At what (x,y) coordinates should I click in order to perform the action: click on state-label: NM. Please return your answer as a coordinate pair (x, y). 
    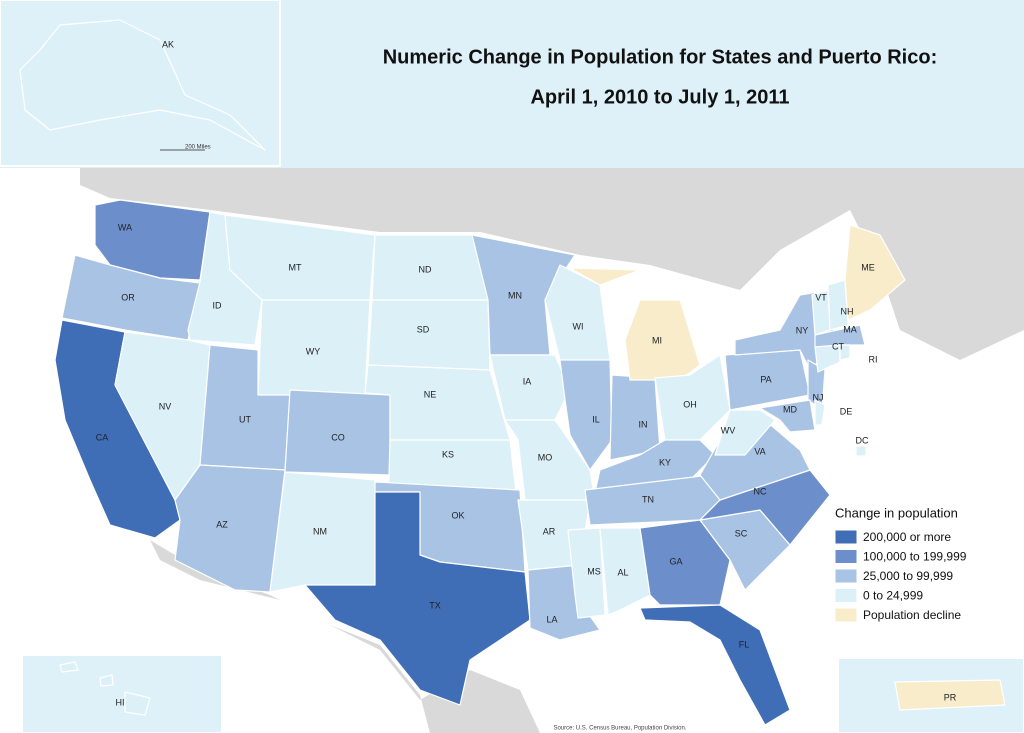
    Looking at the image, I should click on (320, 531).